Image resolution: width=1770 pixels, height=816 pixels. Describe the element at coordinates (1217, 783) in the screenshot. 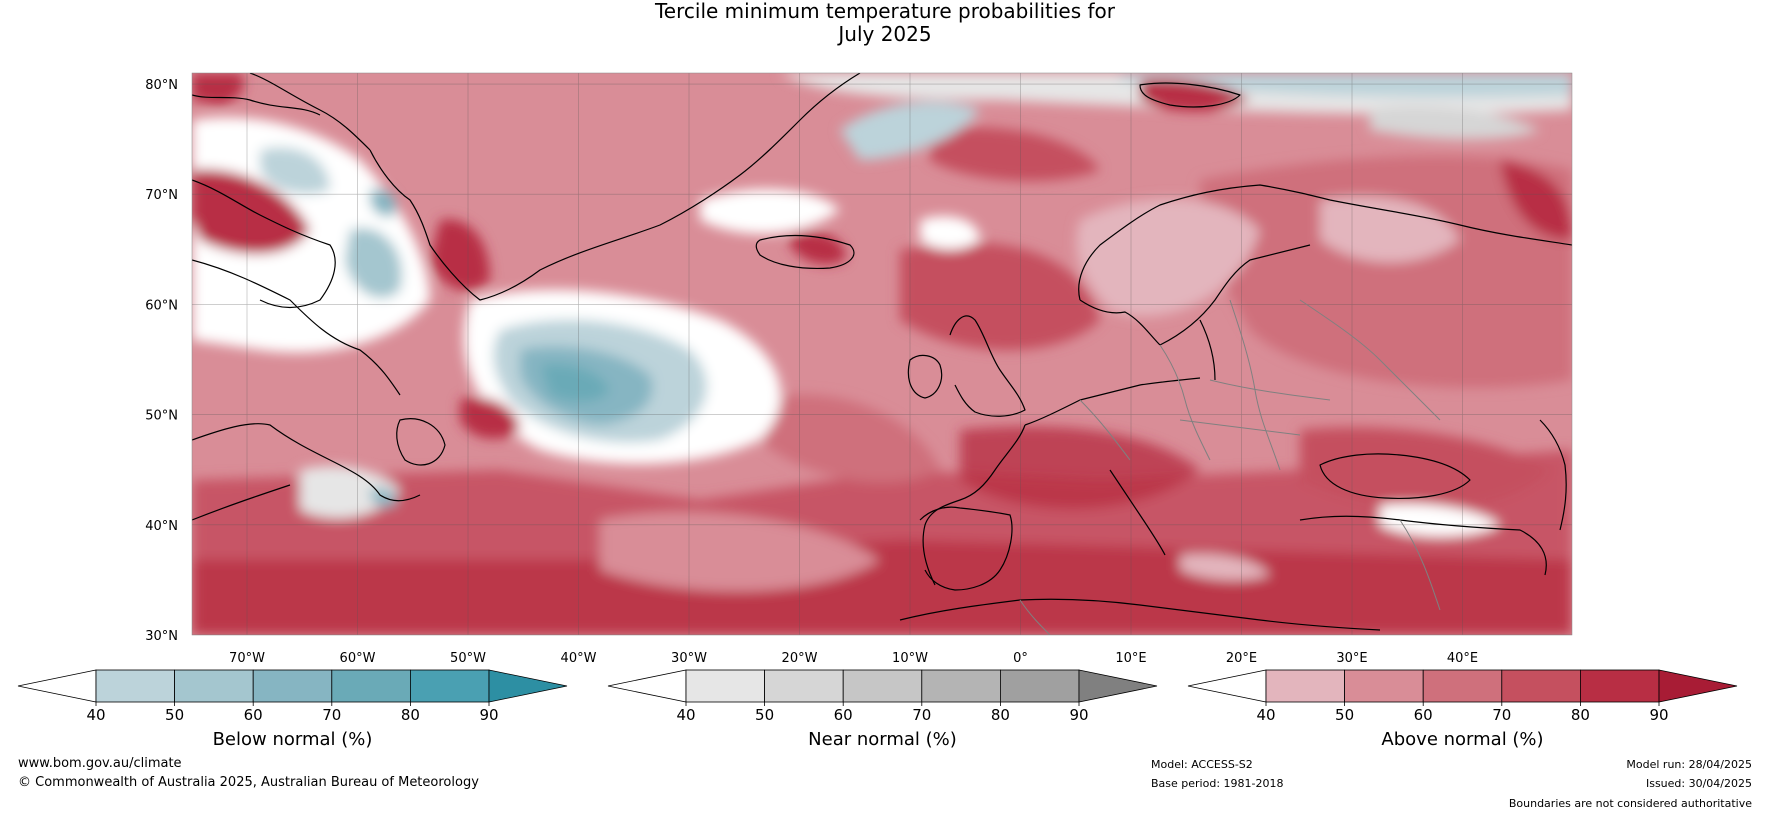

I see `base-period: Base period: 1981-2018` at that location.